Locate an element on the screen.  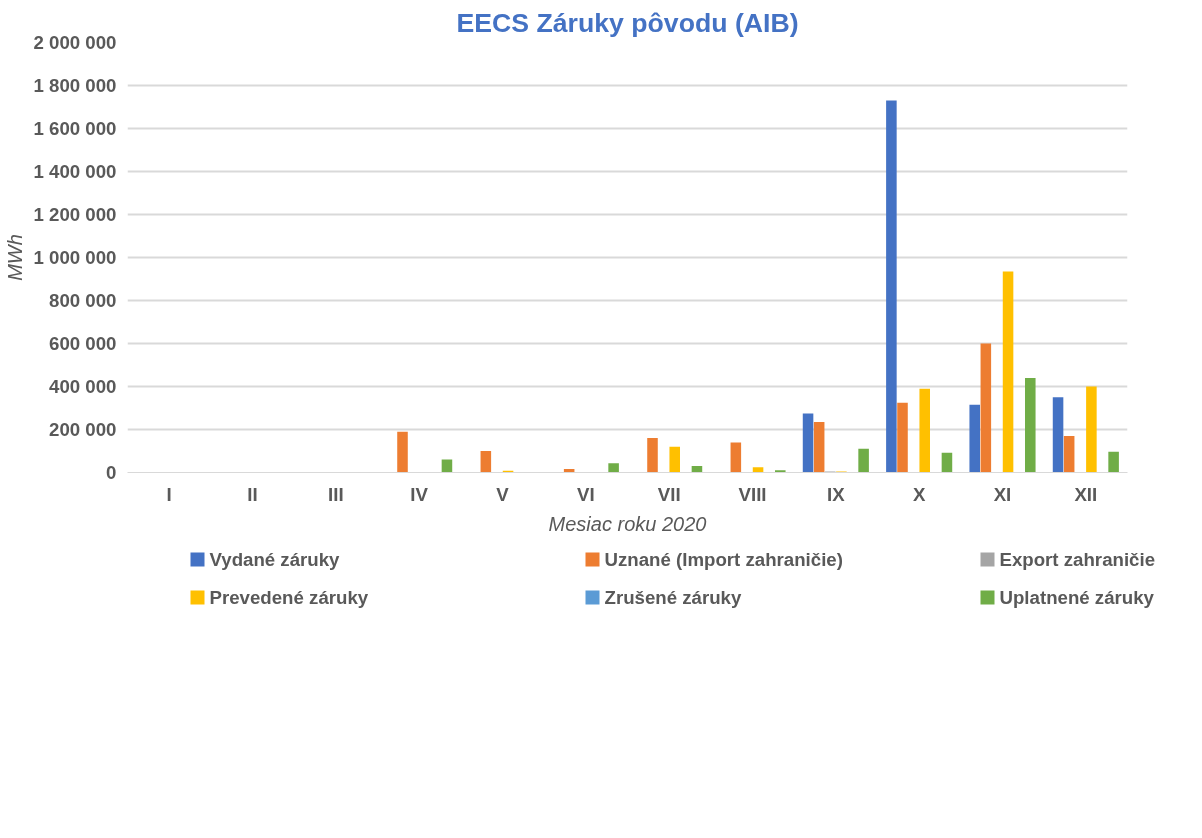
y-tick-label: 1 200 000 is located at coordinates (75, 214).